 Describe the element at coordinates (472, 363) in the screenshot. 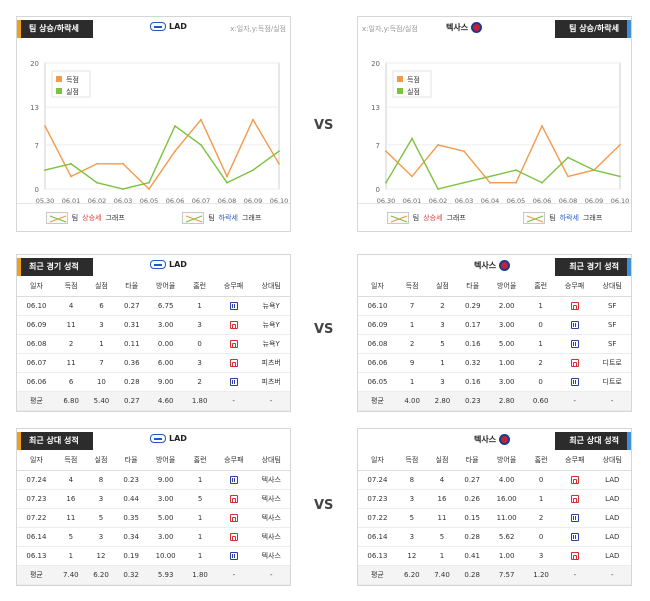

I see `cell-avg: 0.32` at that location.